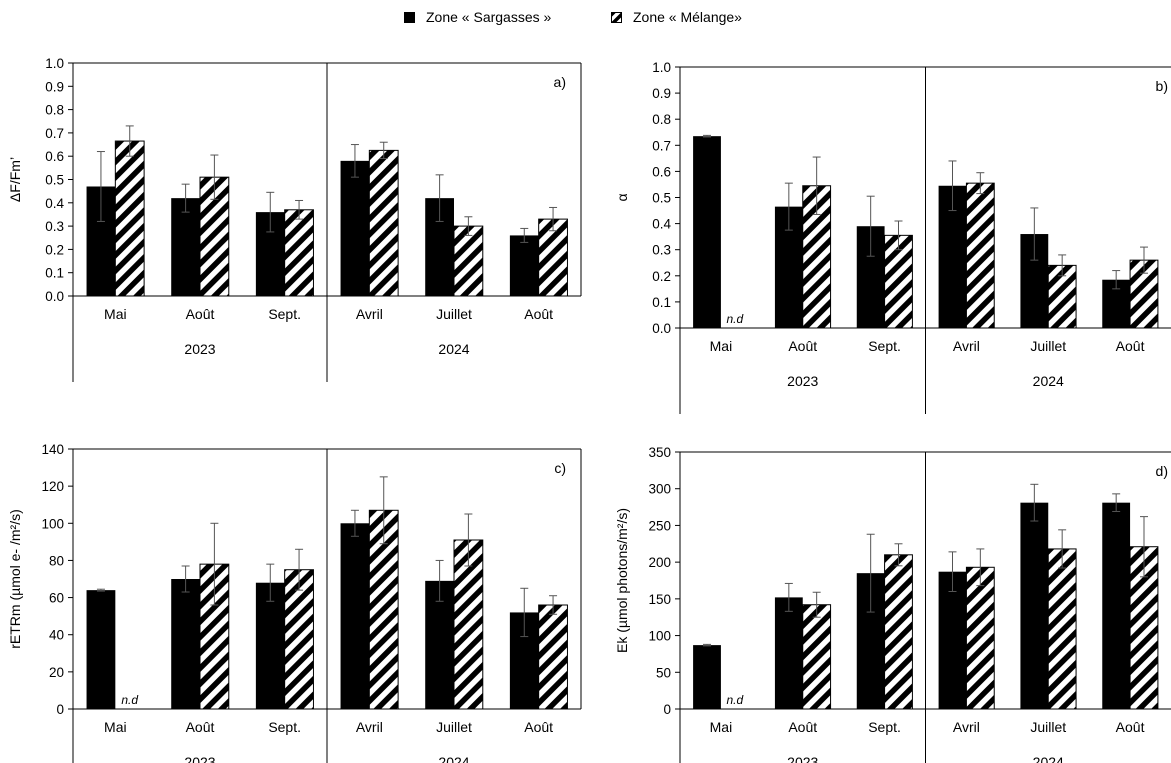 This screenshot has width=1171, height=763. I want to click on panel-label: a), so click(560, 82).